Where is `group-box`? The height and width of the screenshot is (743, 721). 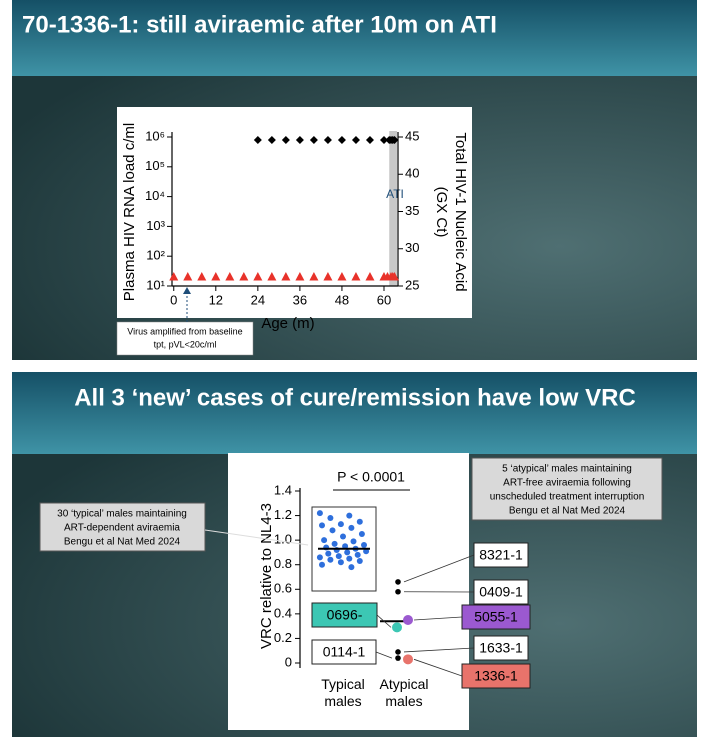 group-box is located at coordinates (344, 549).